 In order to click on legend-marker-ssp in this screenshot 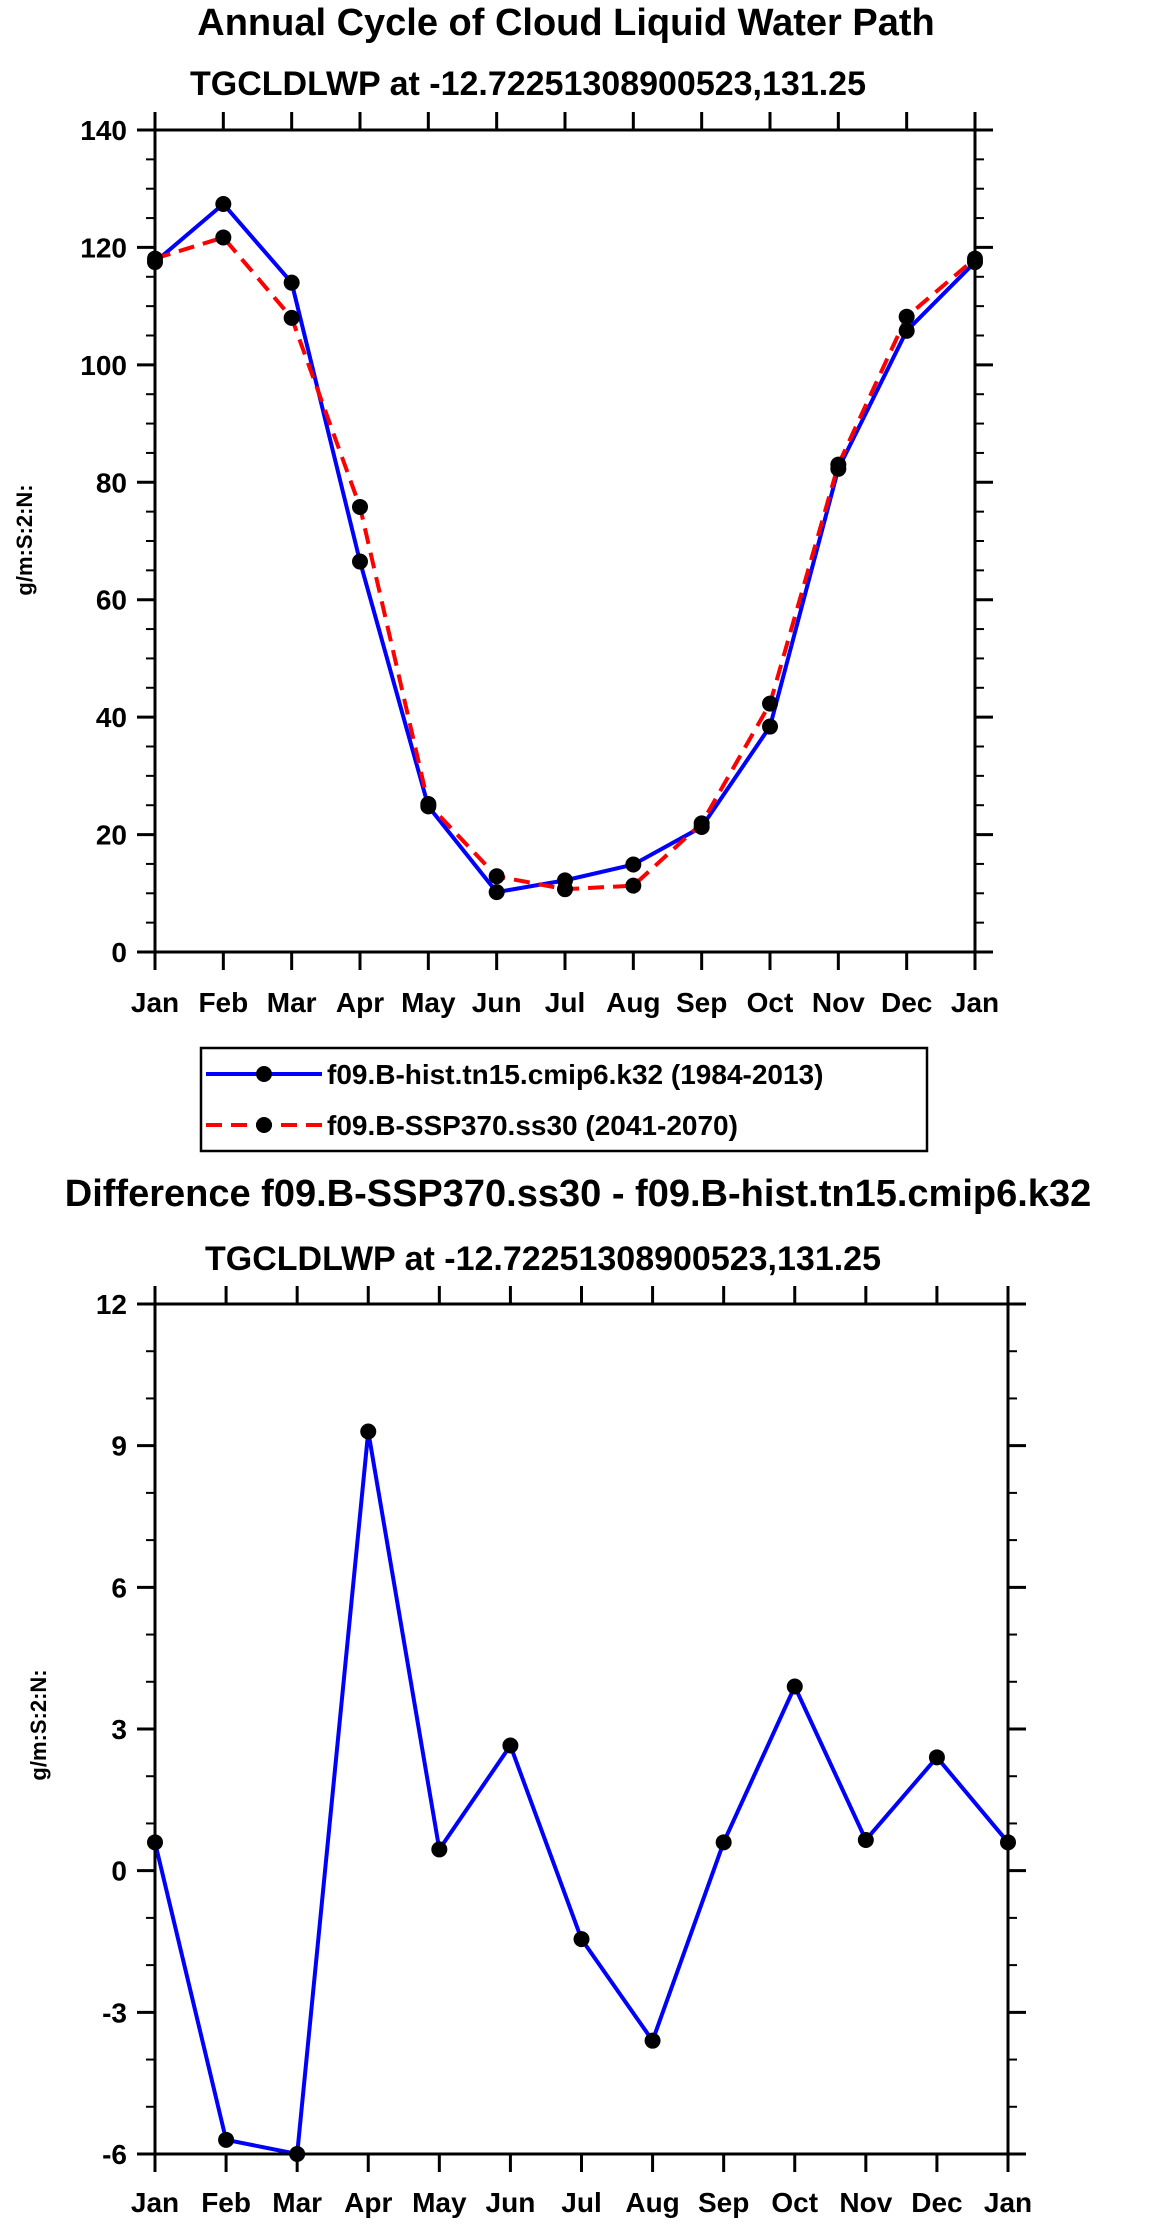, I will do `click(264, 1125)`.